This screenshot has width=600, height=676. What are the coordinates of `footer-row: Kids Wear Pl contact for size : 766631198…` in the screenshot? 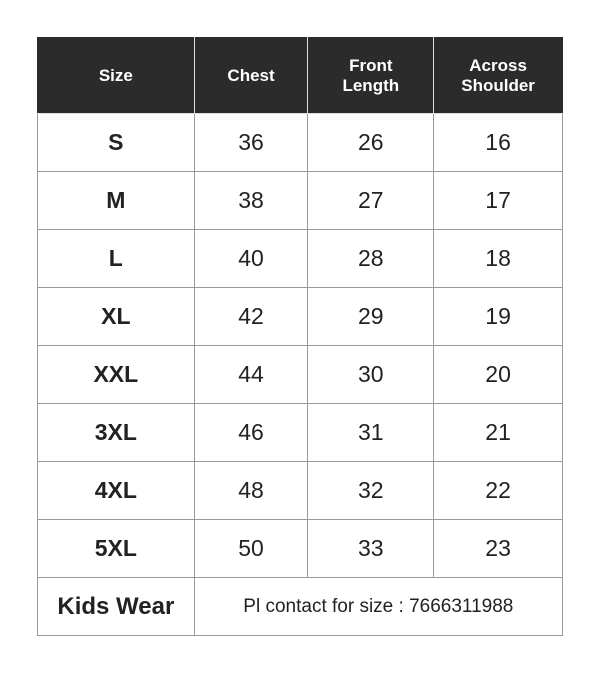 It's located at (300, 606).